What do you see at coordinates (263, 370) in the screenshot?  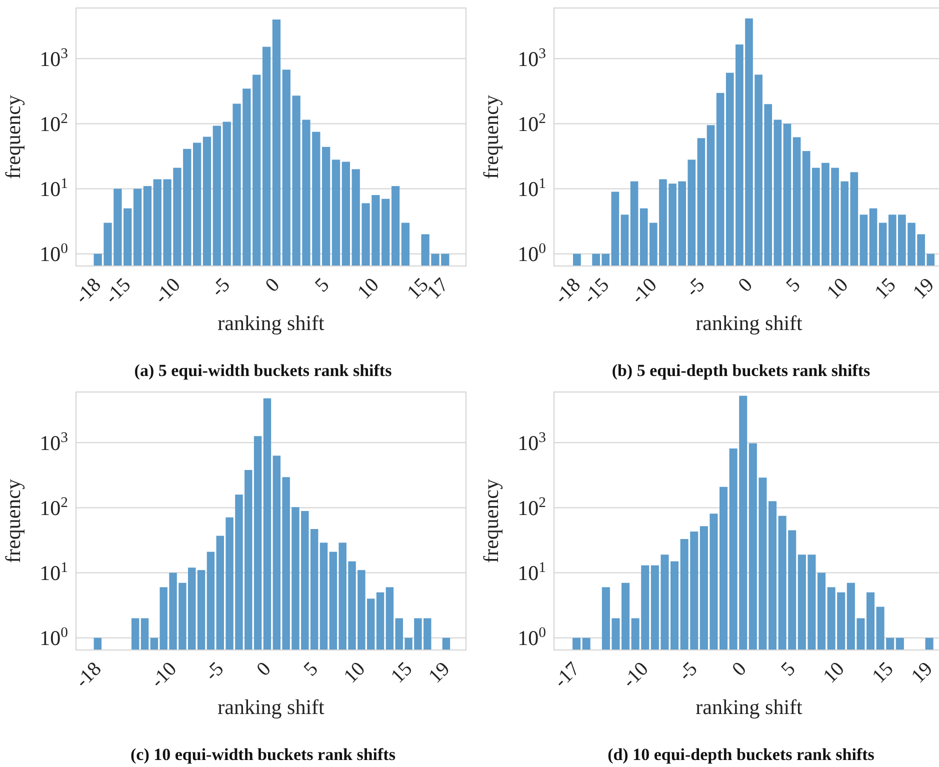 I see `text: (a) 5 equi-width buckets rank shifts` at bounding box center [263, 370].